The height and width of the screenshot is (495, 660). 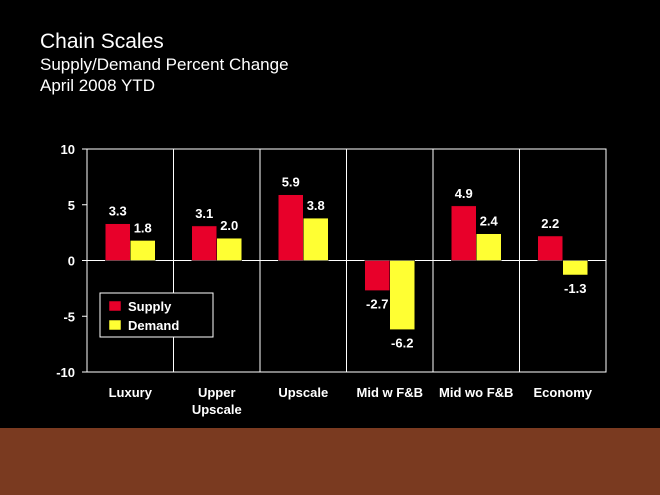 I want to click on x-category-label: Upper, so click(x=217, y=392).